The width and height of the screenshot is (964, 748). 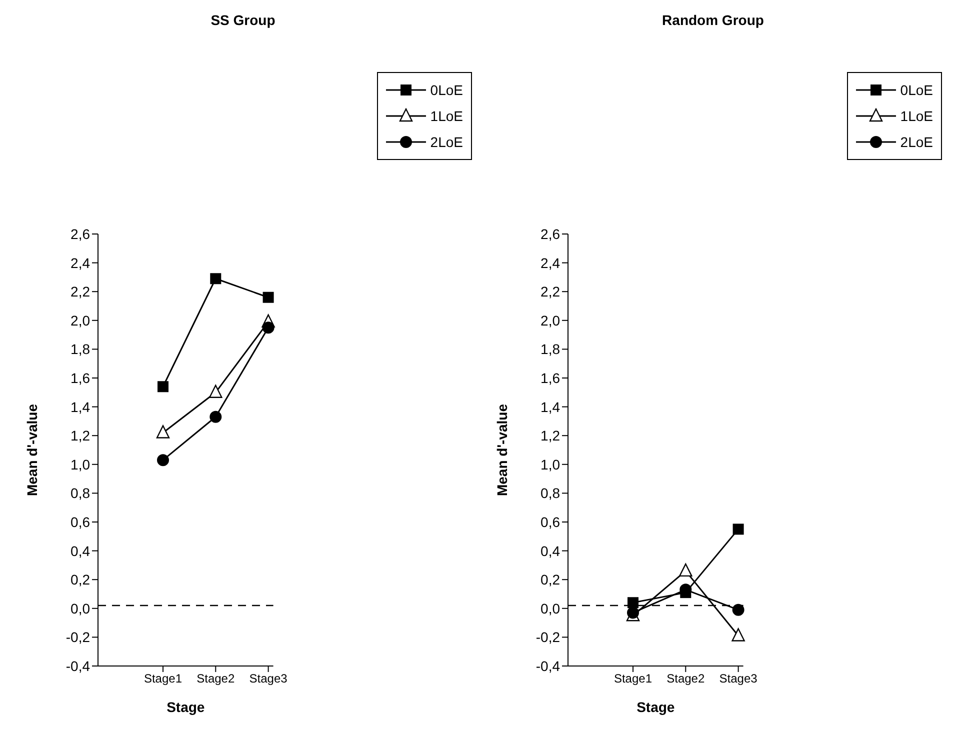 I want to click on chart-title: Random Group, so click(x=713, y=20).